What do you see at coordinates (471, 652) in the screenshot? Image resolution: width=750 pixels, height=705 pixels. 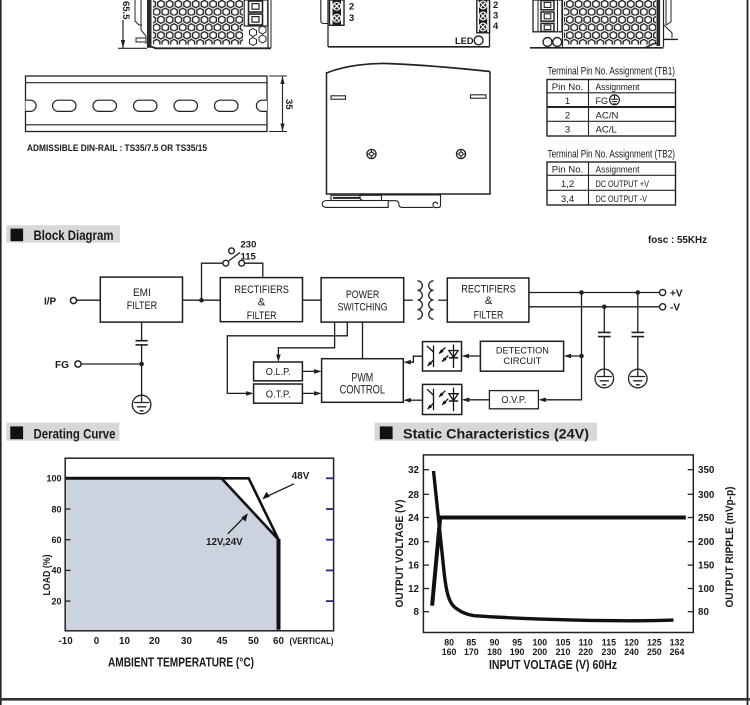 I see `svg-text: 170` at bounding box center [471, 652].